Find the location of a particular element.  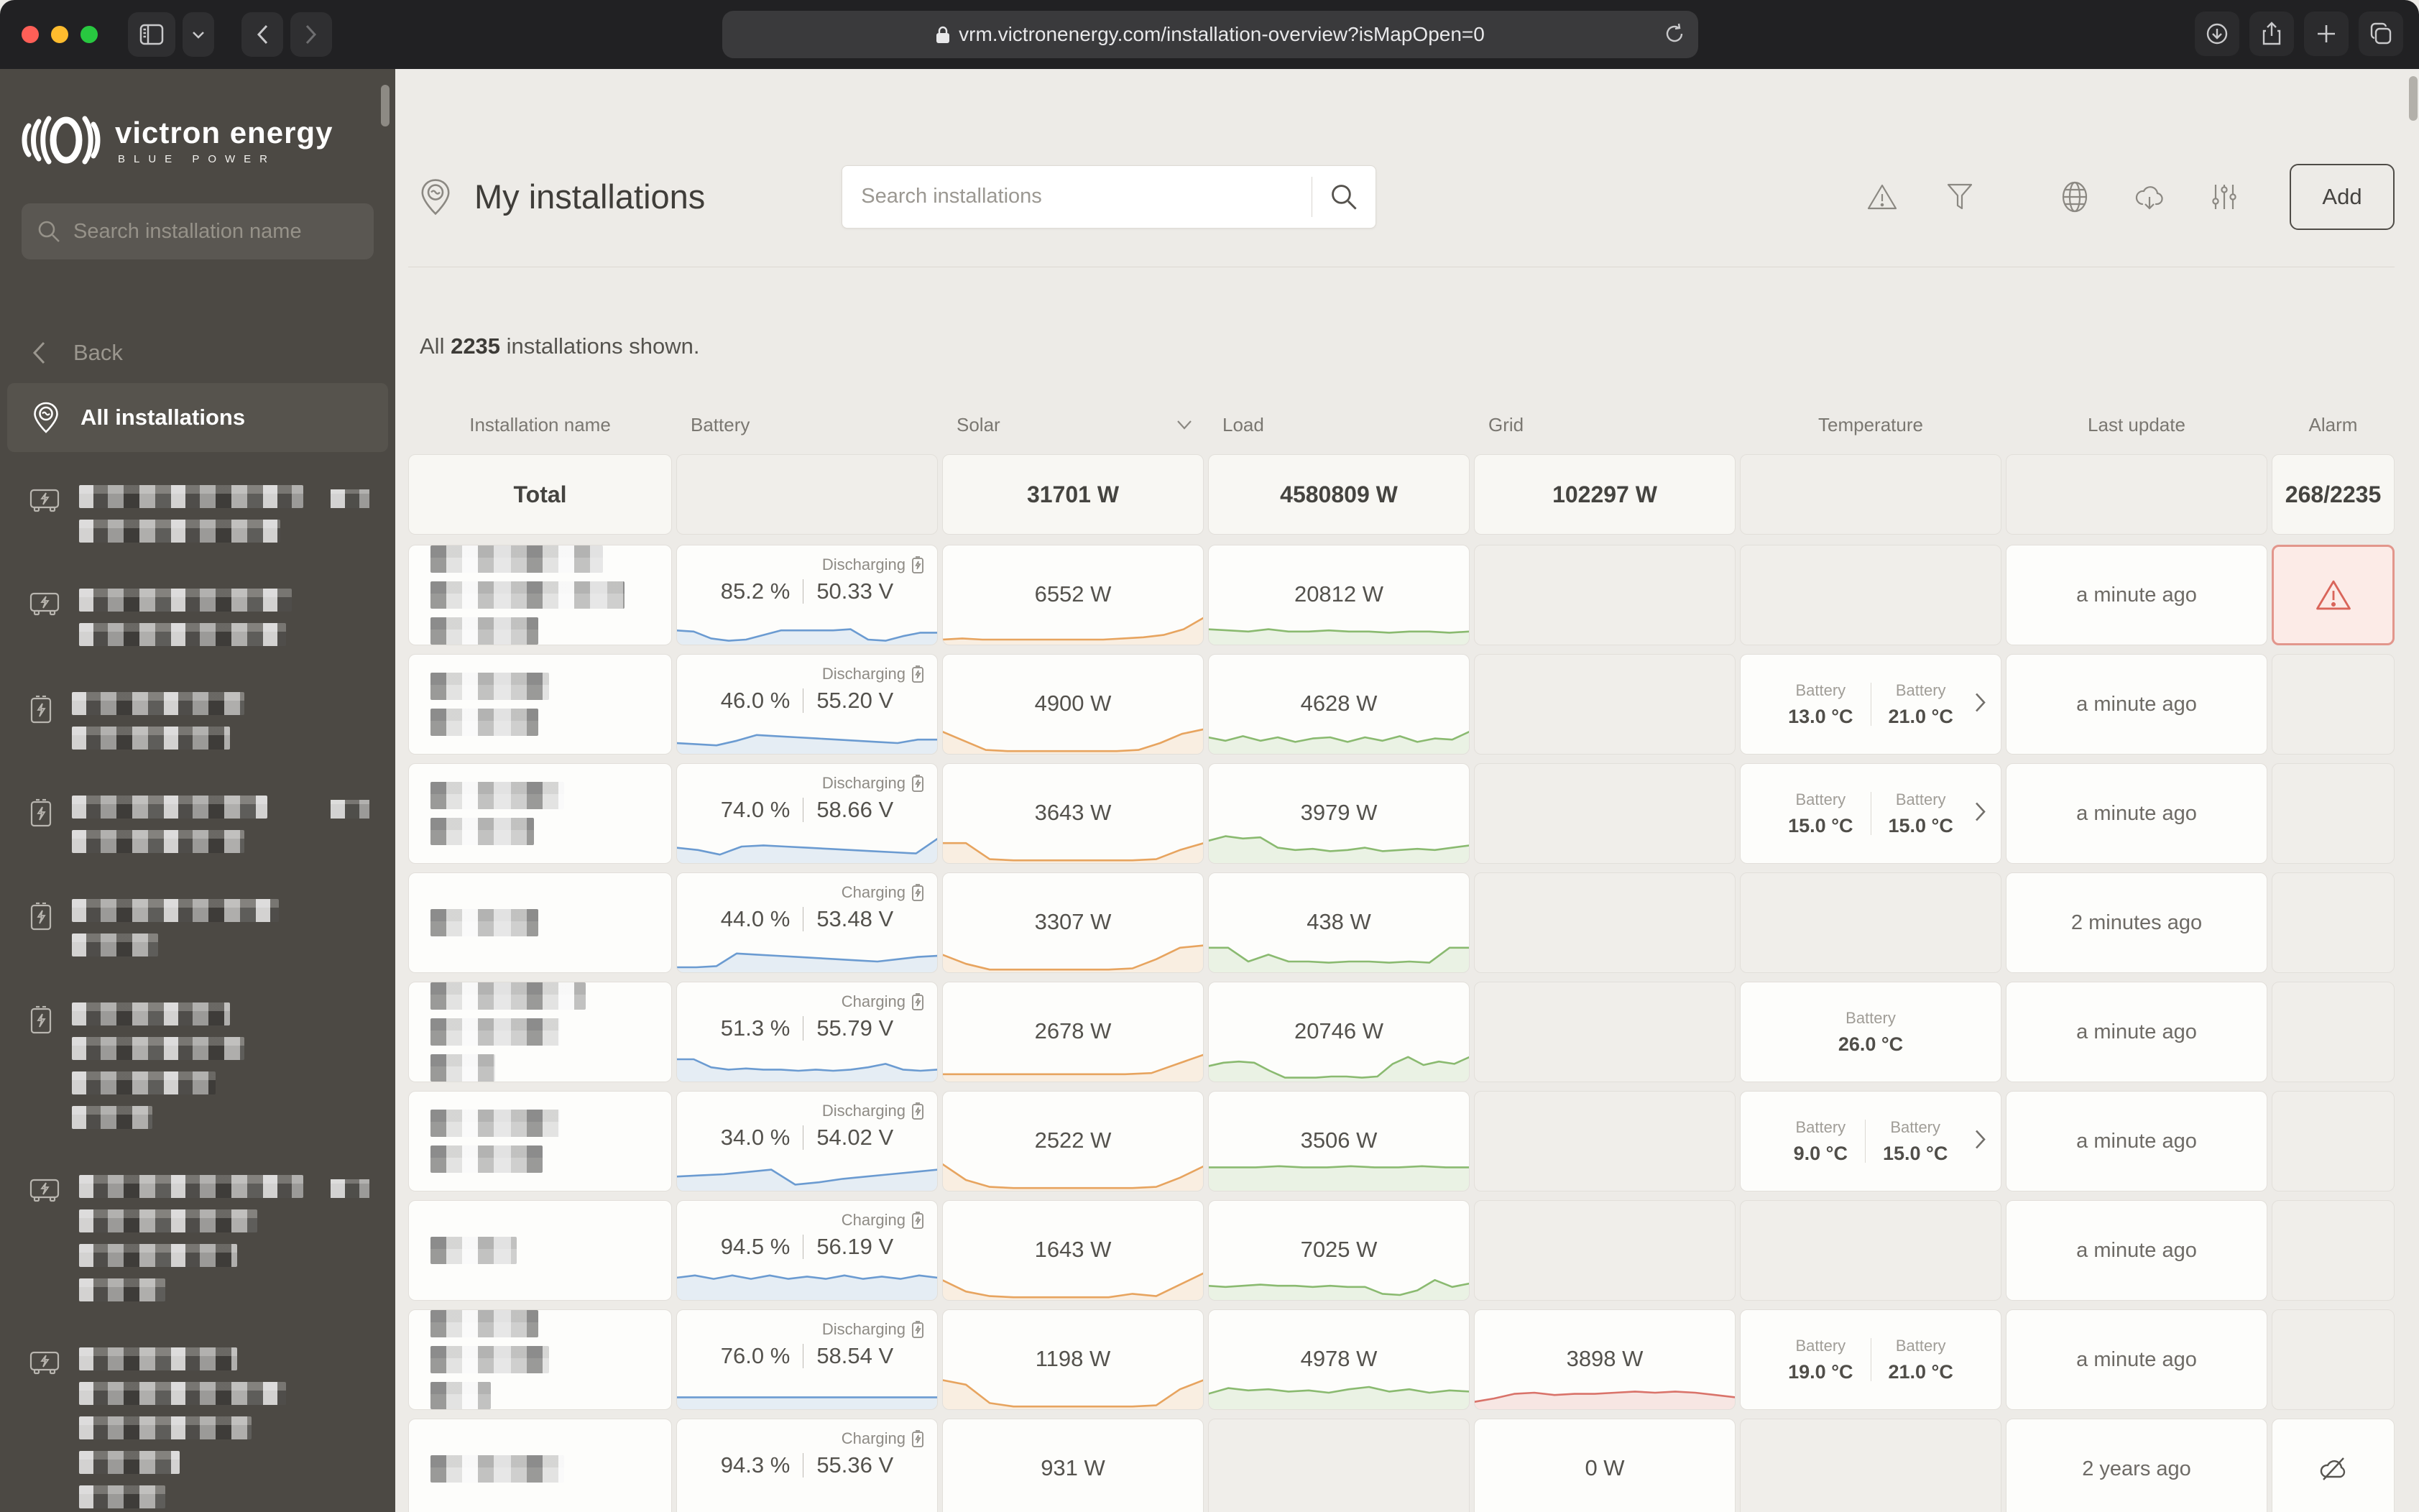

column-header-last-update: Last update is located at coordinates (2136, 425).